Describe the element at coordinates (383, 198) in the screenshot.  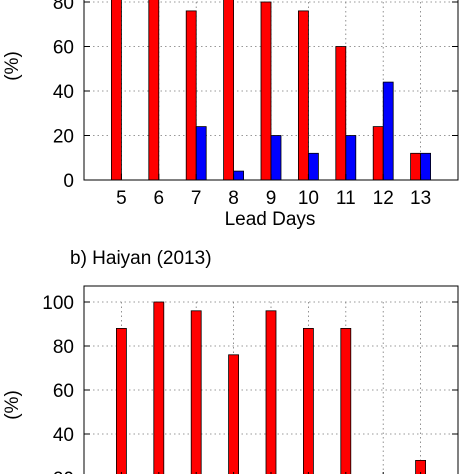
I see `x-tick-label: 12` at that location.